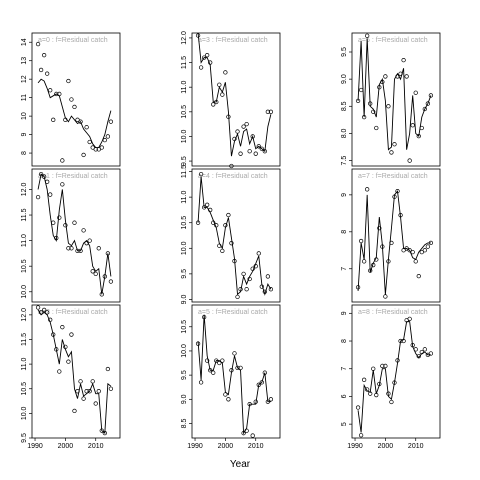  What do you see at coordinates (344, 369) in the screenshot?
I see `y-tick-label: 7` at bounding box center [344, 369].